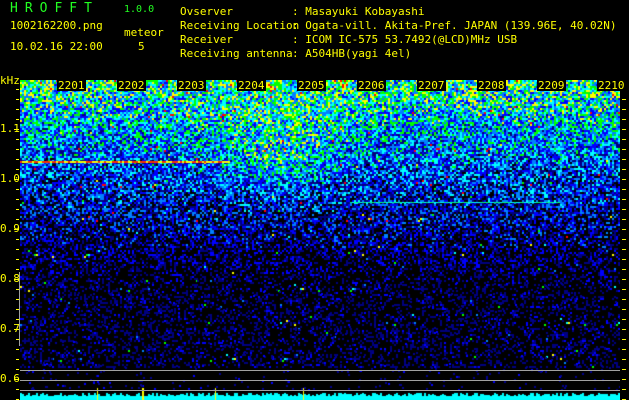 This screenshot has width=629, height=400. I want to click on y-unit-label: kHz, so click(10, 80).